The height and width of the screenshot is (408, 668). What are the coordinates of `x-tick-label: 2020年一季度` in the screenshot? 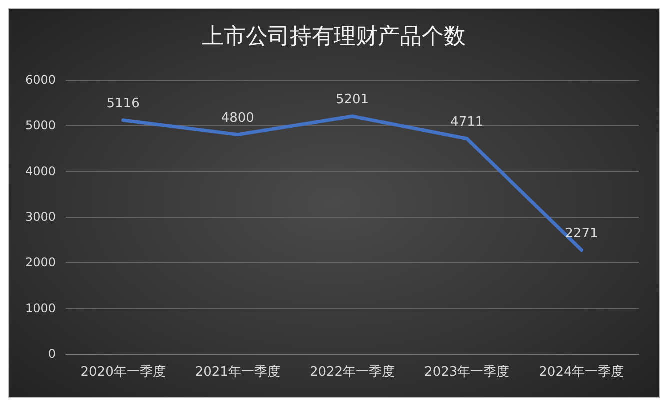 It's located at (123, 372).